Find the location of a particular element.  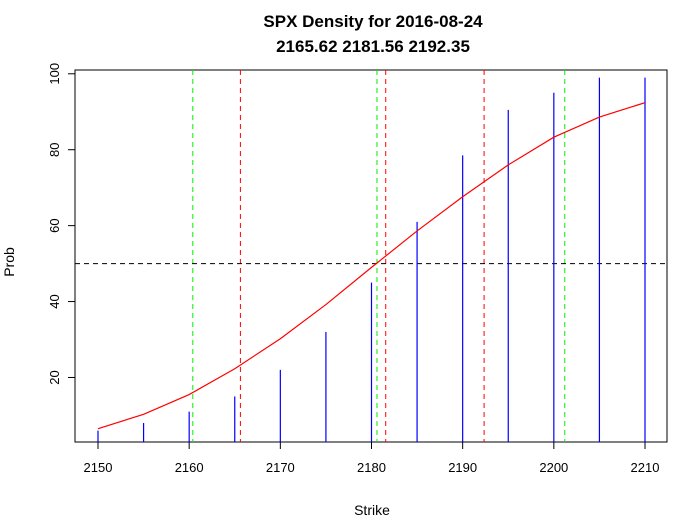

y-tick-label: 40 is located at coordinates (54, 301).